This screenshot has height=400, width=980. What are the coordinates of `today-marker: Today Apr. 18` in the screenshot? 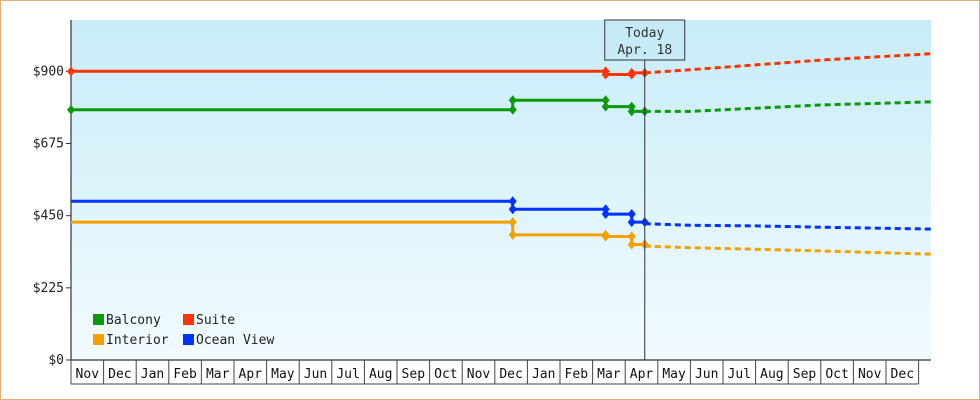 It's located at (645, 189).